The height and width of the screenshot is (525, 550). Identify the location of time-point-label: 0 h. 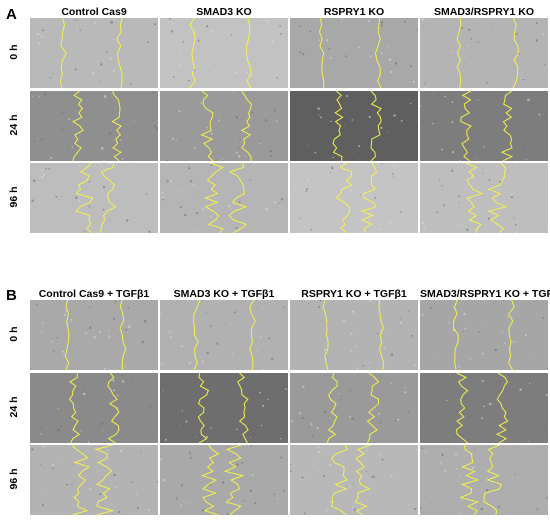
(14, 334).